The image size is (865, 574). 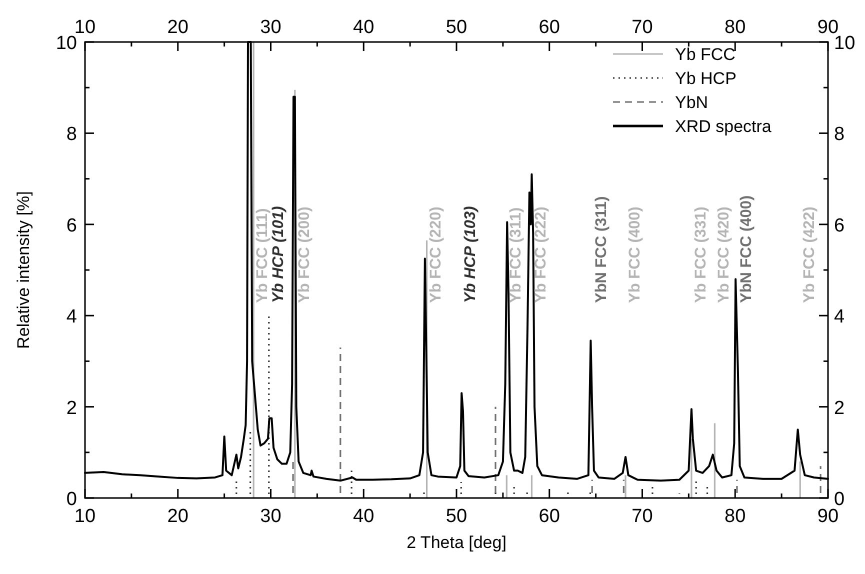 I want to click on y-axis-title: Relative intensity [%], so click(x=23, y=270).